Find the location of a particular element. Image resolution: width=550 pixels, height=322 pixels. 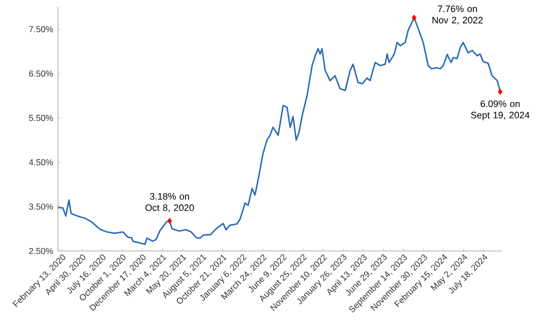

y-tick-label: 5.50% is located at coordinates (41, 117).